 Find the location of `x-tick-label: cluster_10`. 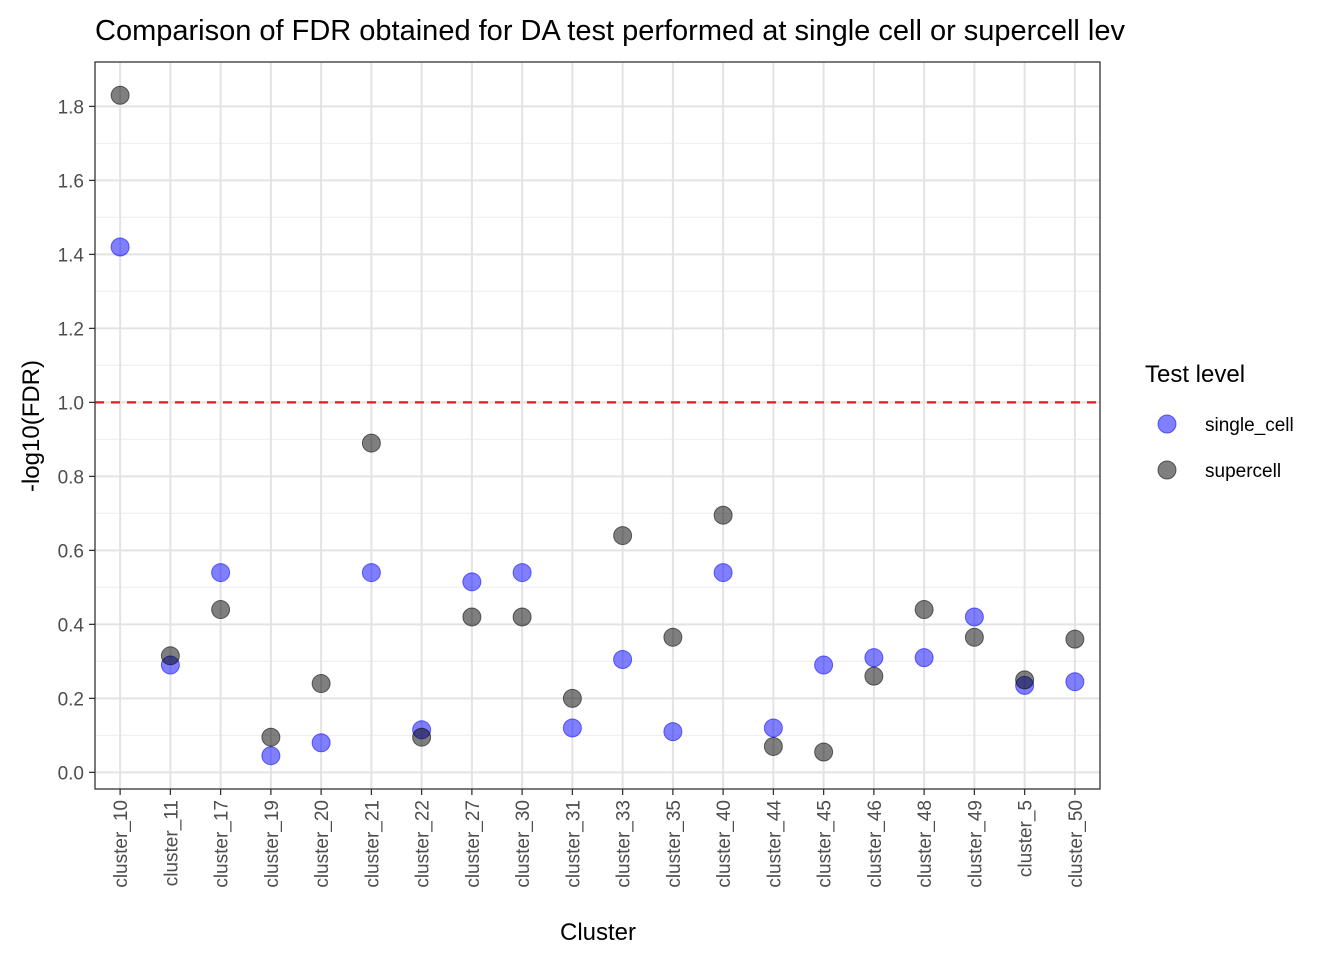

x-tick-label: cluster_10 is located at coordinates (121, 844).